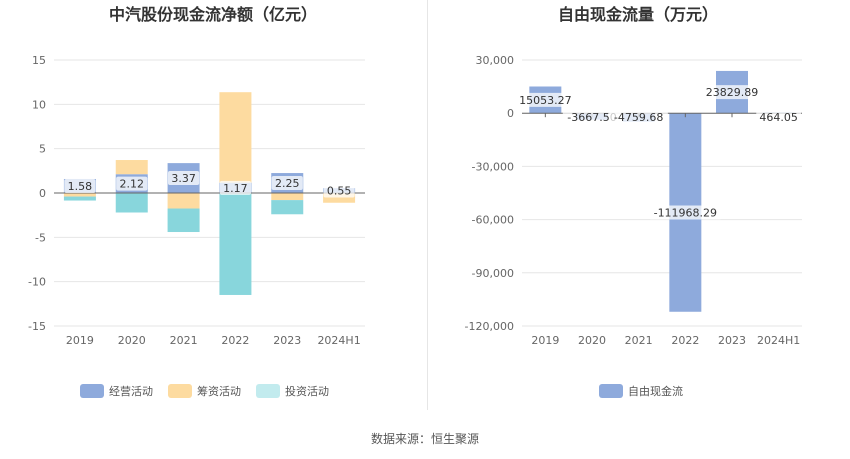 The width and height of the screenshot is (850, 459). I want to click on data-label: -111968.29, so click(685, 212).